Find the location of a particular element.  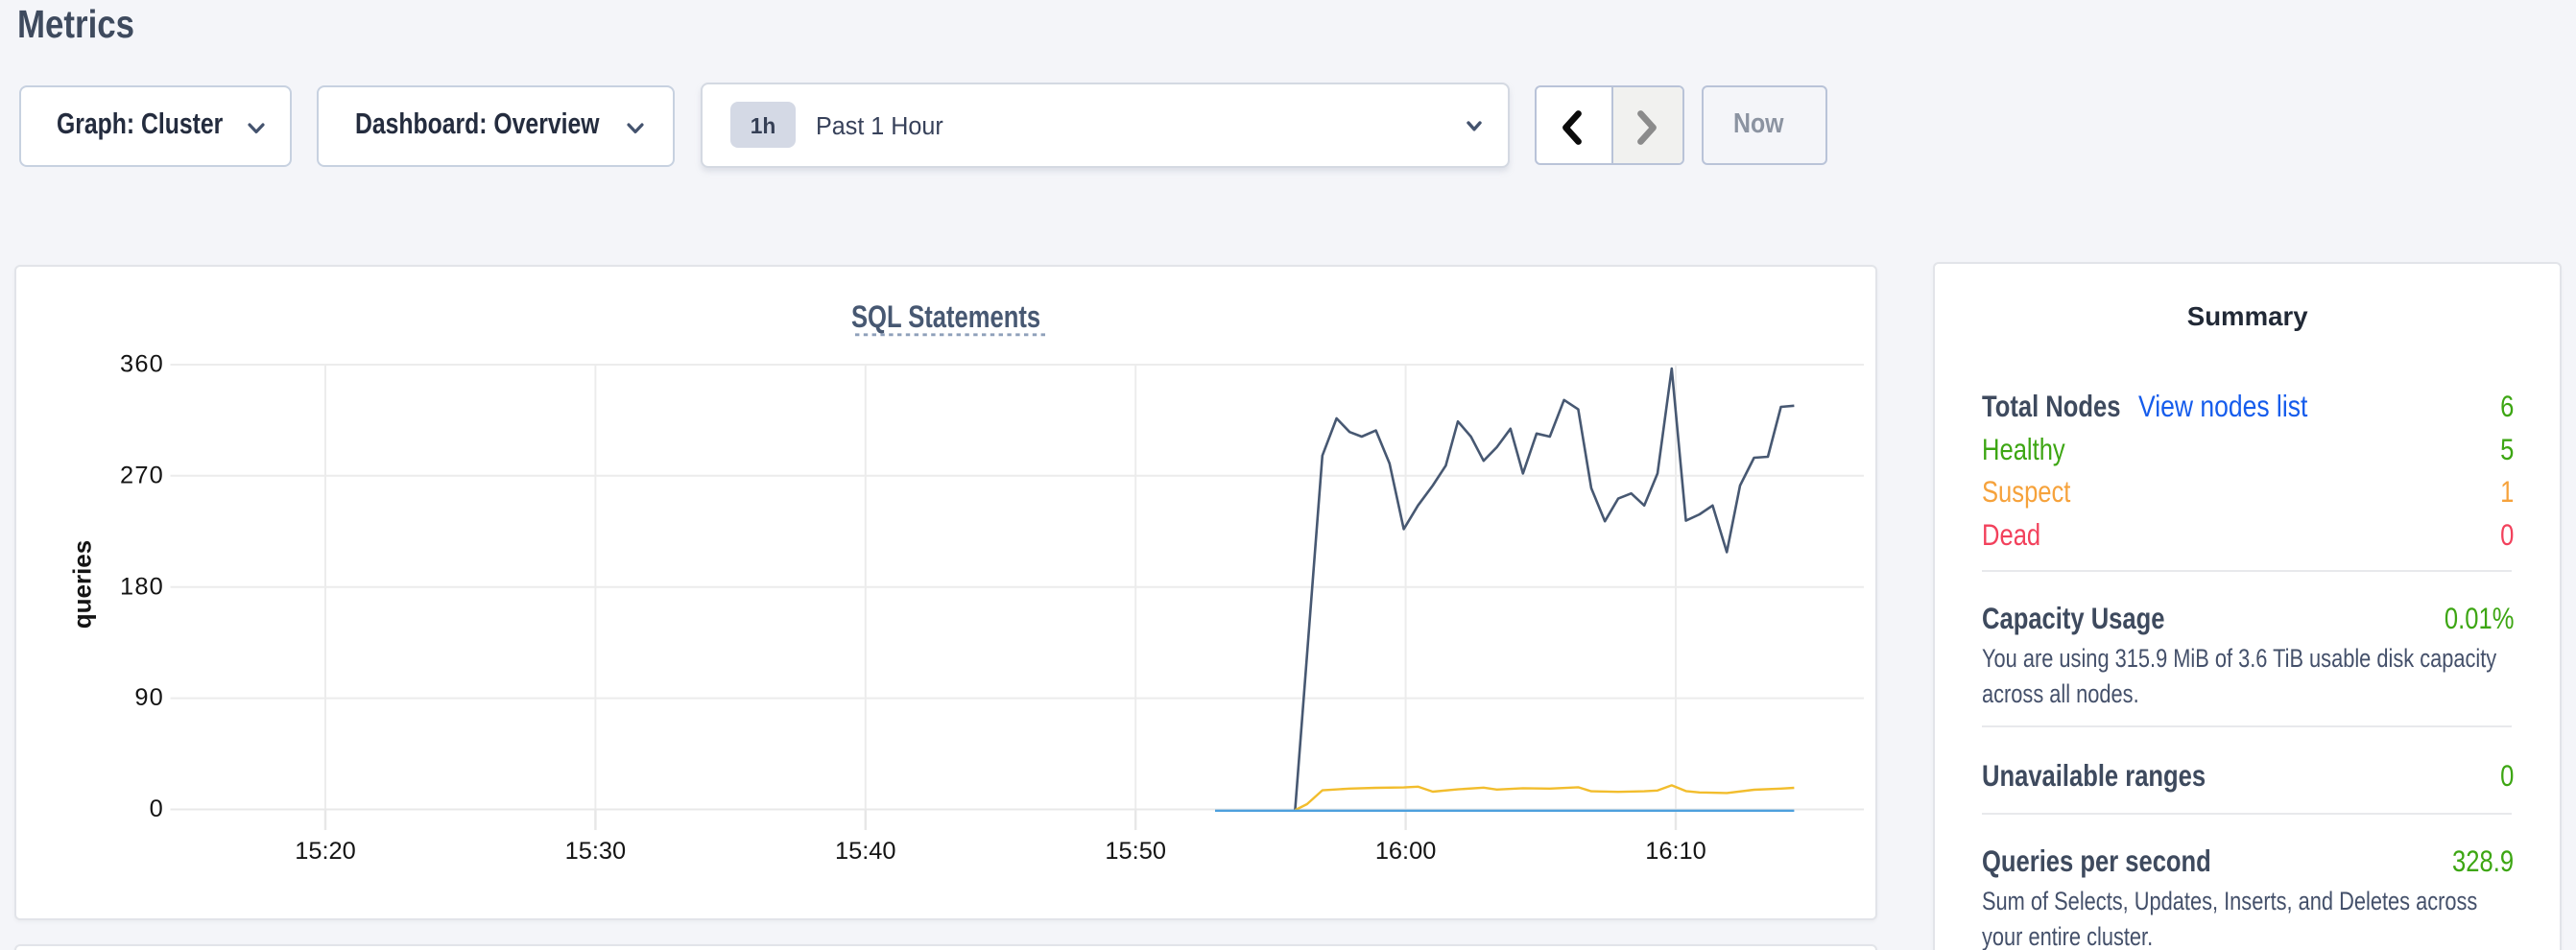

svg-text: 0 is located at coordinates (157, 809).